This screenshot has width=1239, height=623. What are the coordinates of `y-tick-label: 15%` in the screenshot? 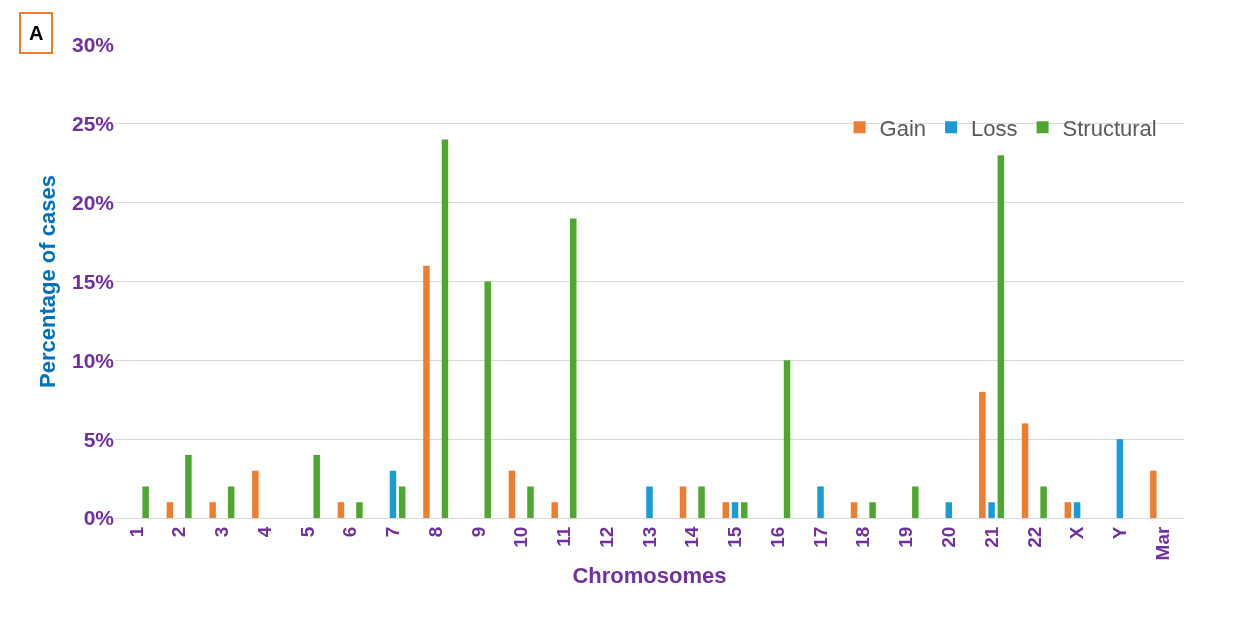 It's located at (93, 281).